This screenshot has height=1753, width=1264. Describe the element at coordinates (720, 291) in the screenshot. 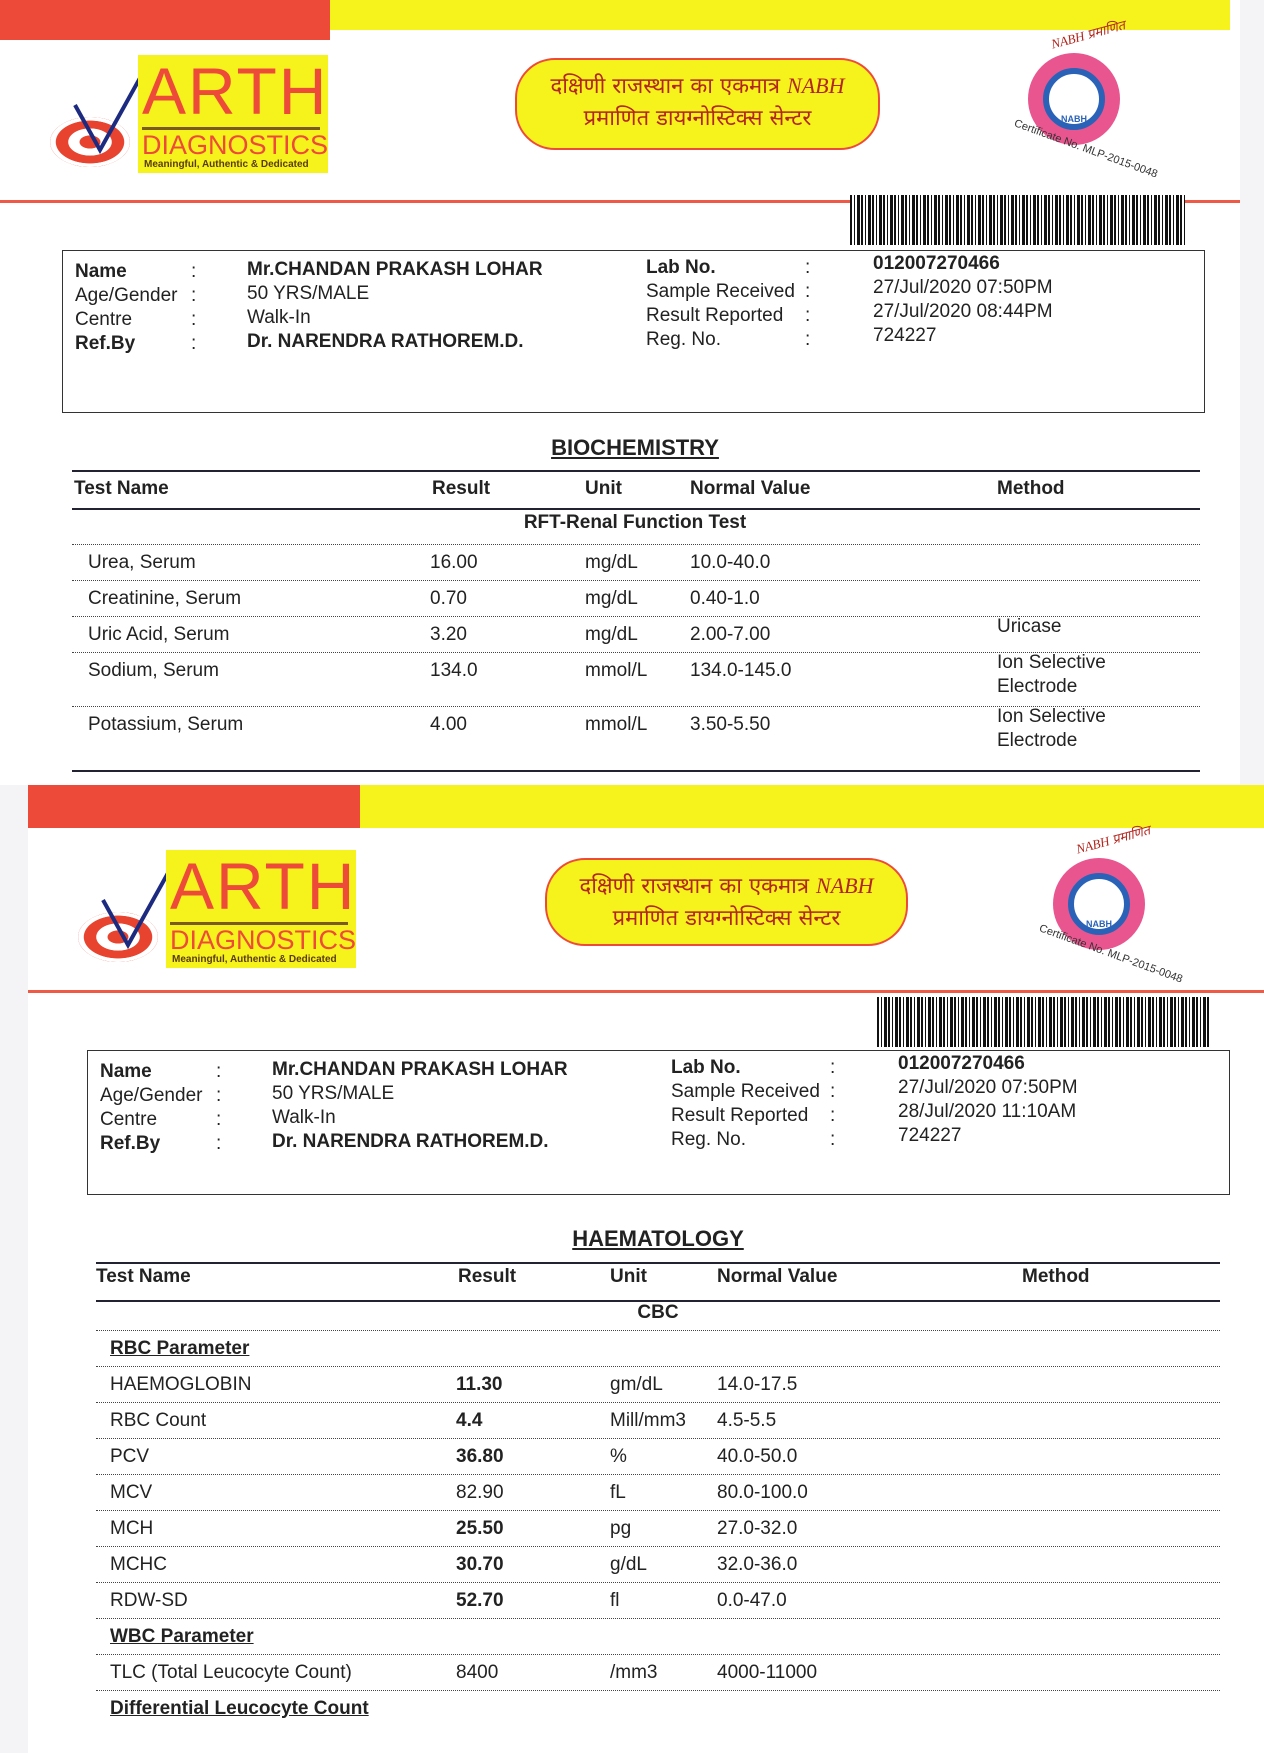

I see `label-sample: Sample Received` at that location.